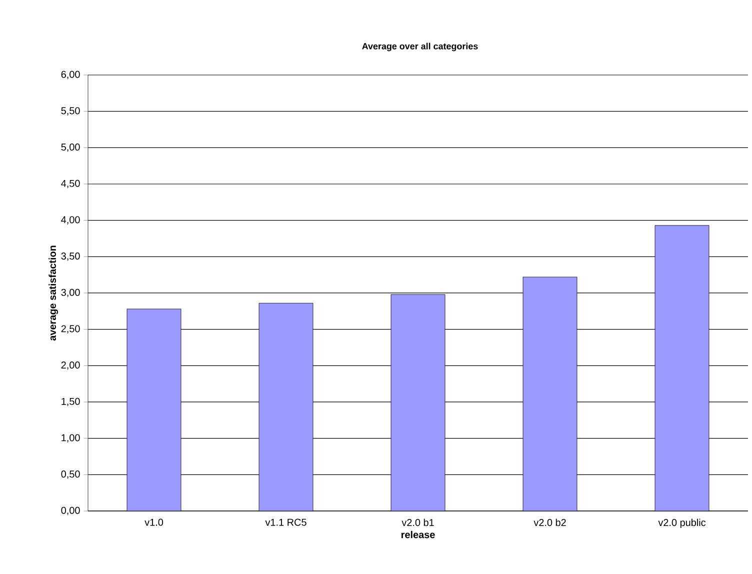 Image resolution: width=752 pixels, height=574 pixels. What do you see at coordinates (70, 184) in the screenshot?
I see `y-tick-label: 4,50` at bounding box center [70, 184].